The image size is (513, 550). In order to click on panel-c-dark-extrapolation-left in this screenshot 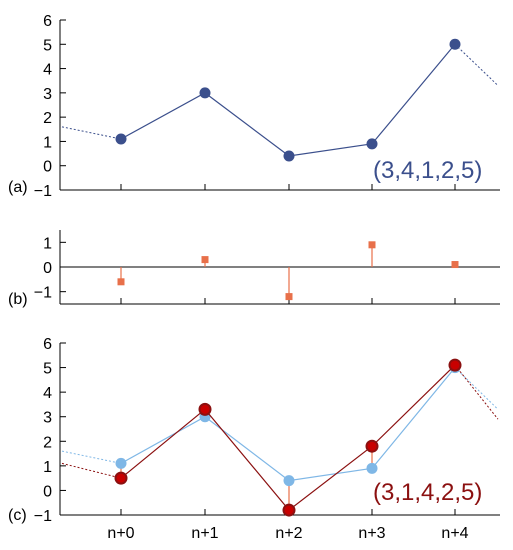, I will do `click(91, 470)`.